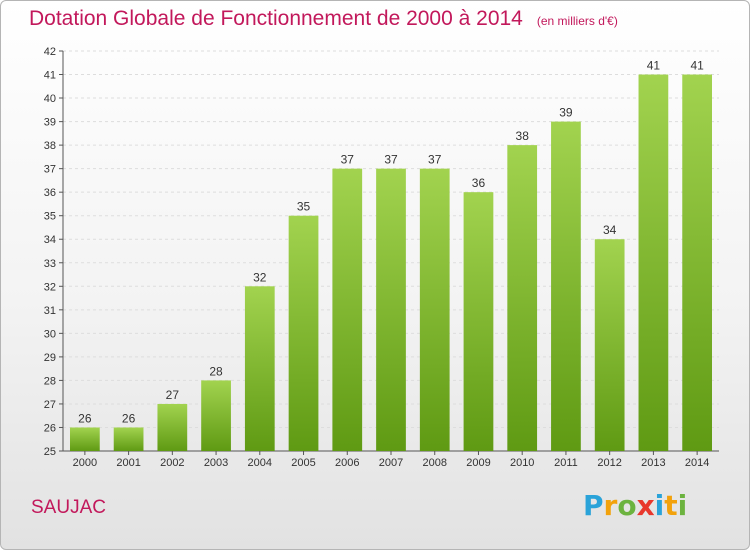  Describe the element at coordinates (697, 463) in the screenshot. I see `x-tick-label: 2014` at that location.